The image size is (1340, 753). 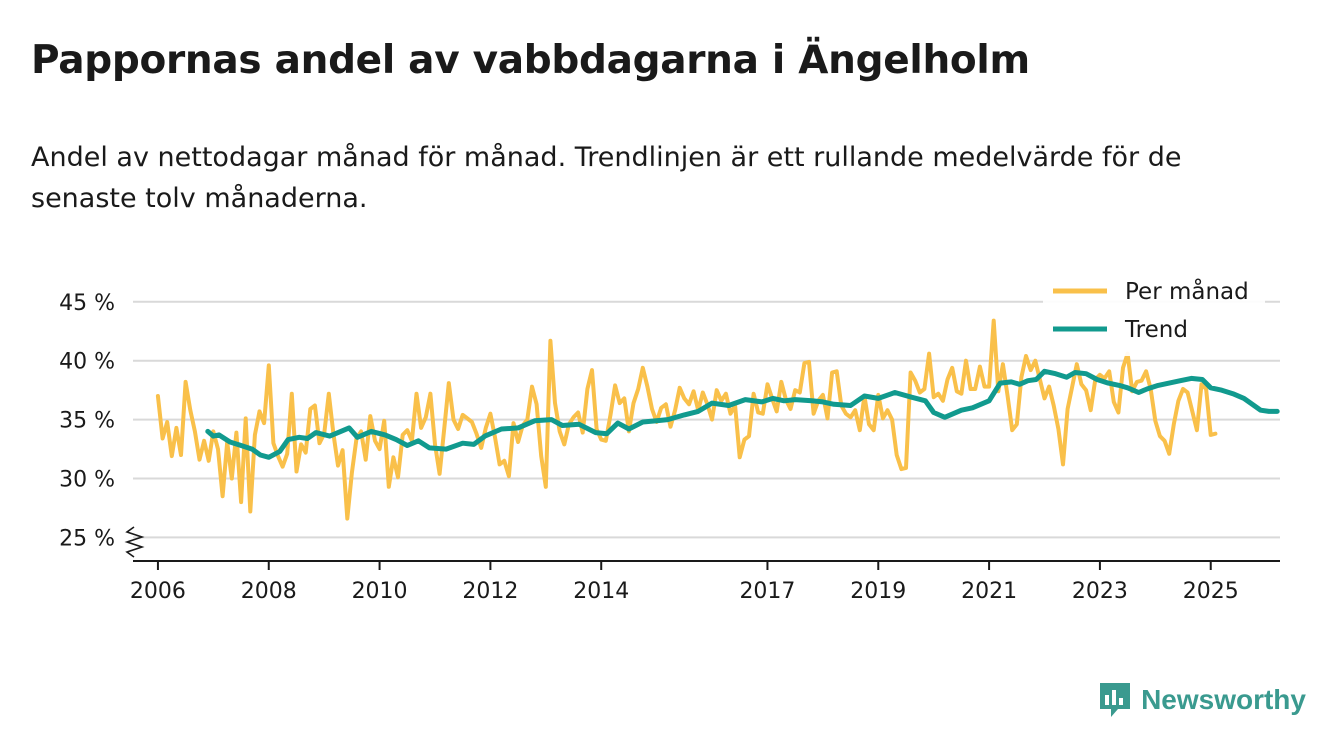 What do you see at coordinates (1115, 700) in the screenshot?
I see `newsworthy-logo-icon` at bounding box center [1115, 700].